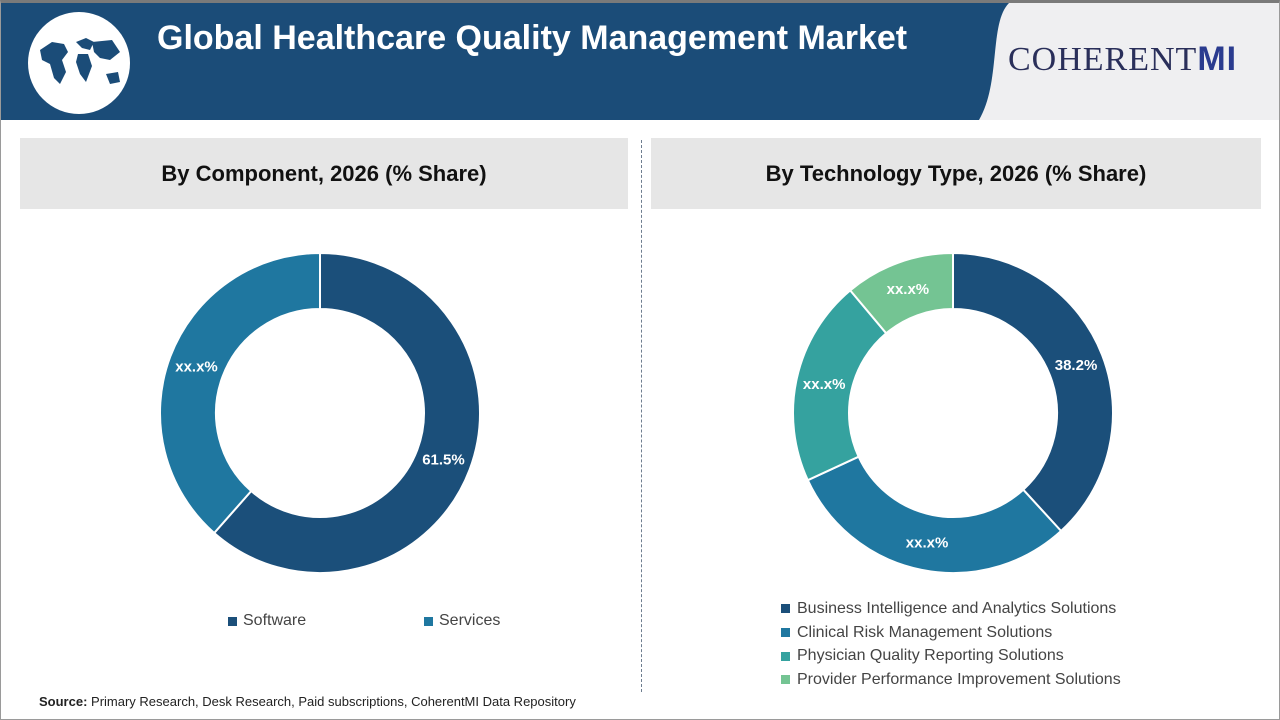  I want to click on data-label: 38.2%, so click(1076, 365).